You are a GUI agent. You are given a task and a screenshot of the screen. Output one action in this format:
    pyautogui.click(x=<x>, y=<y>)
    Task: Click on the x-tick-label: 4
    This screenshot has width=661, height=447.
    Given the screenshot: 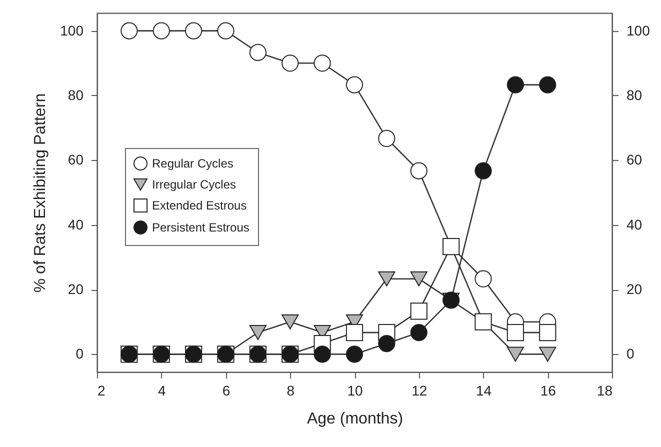 What is the action you would take?
    pyautogui.click(x=162, y=390)
    